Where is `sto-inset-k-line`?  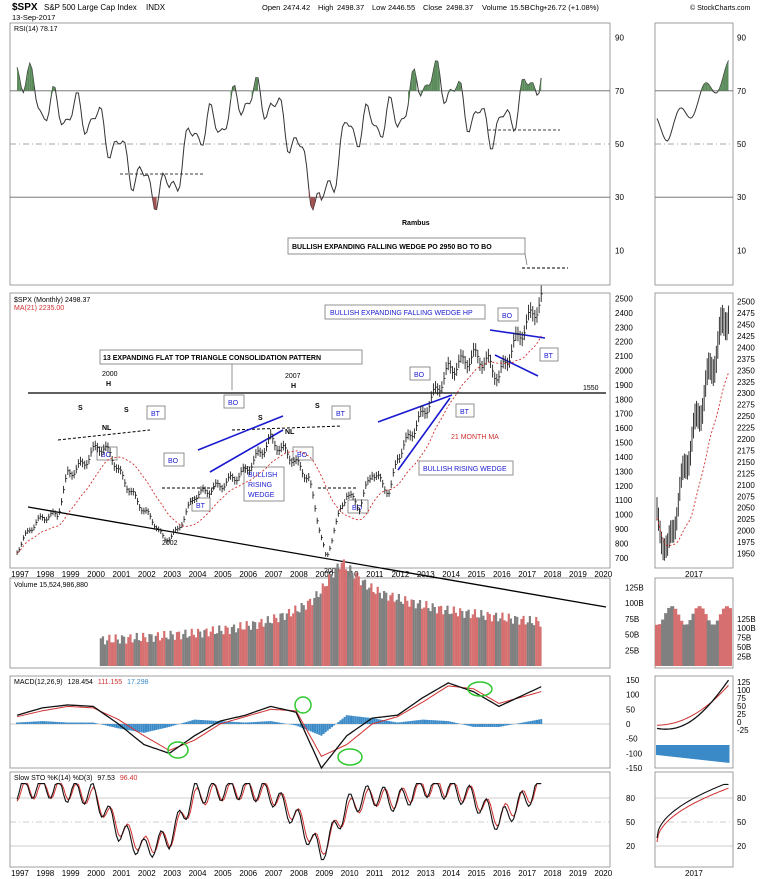 sto-inset-k-line is located at coordinates (692, 811).